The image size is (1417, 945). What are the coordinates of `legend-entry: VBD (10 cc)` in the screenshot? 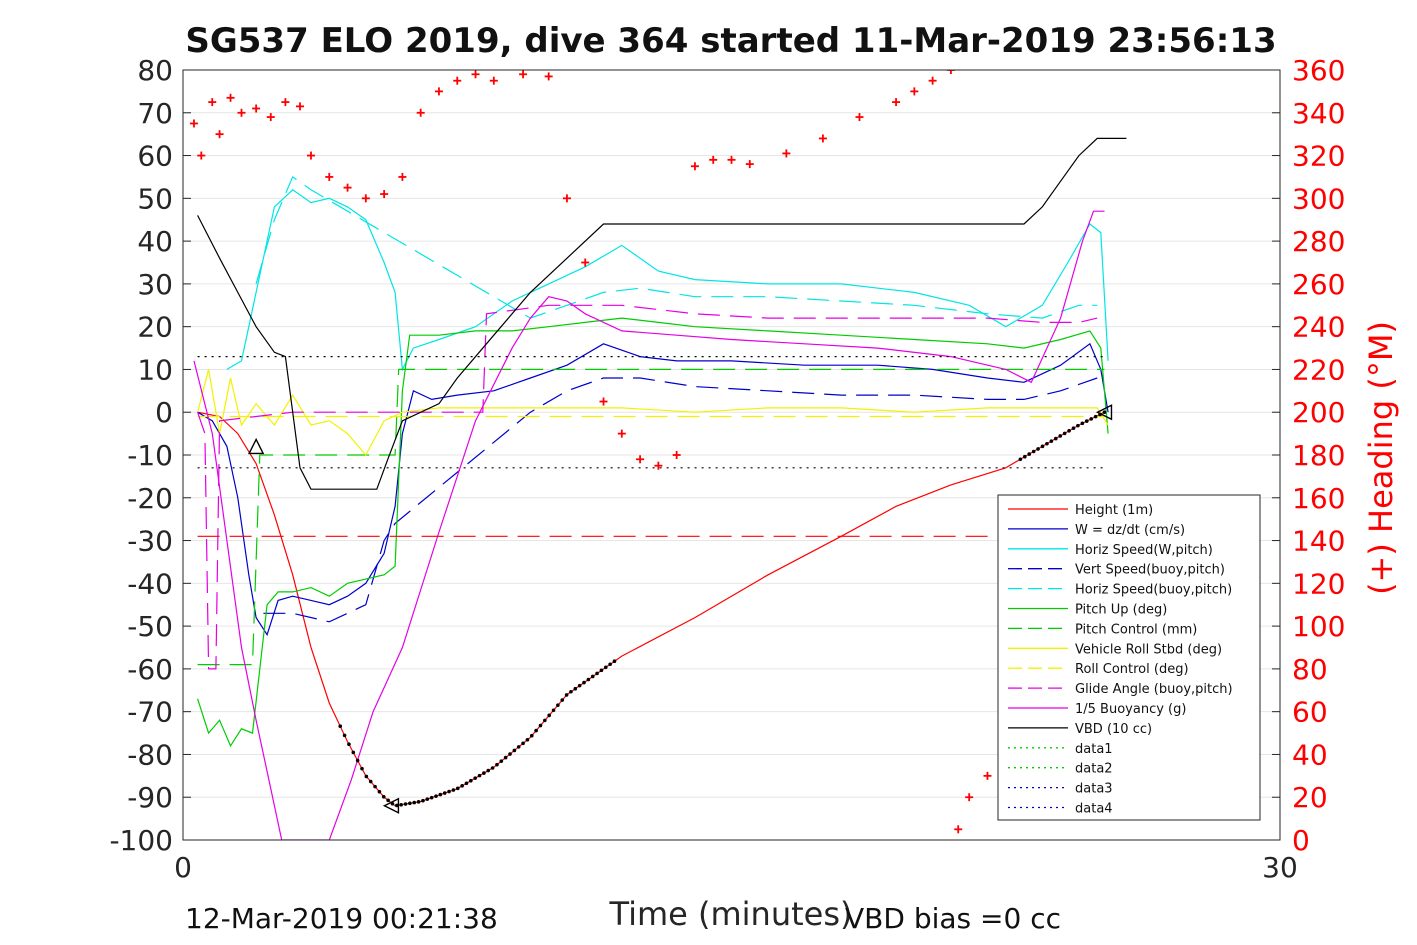 It's located at (1080, 729).